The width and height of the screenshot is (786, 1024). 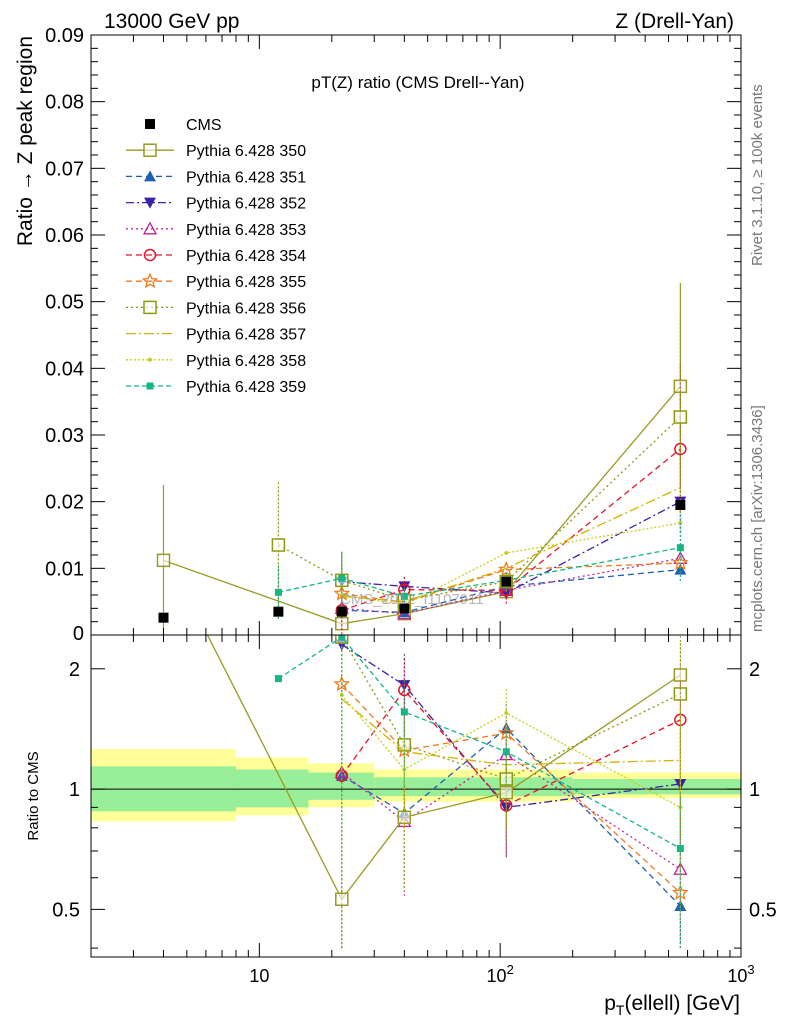 I want to click on legend-label: CMS, so click(x=204, y=125).